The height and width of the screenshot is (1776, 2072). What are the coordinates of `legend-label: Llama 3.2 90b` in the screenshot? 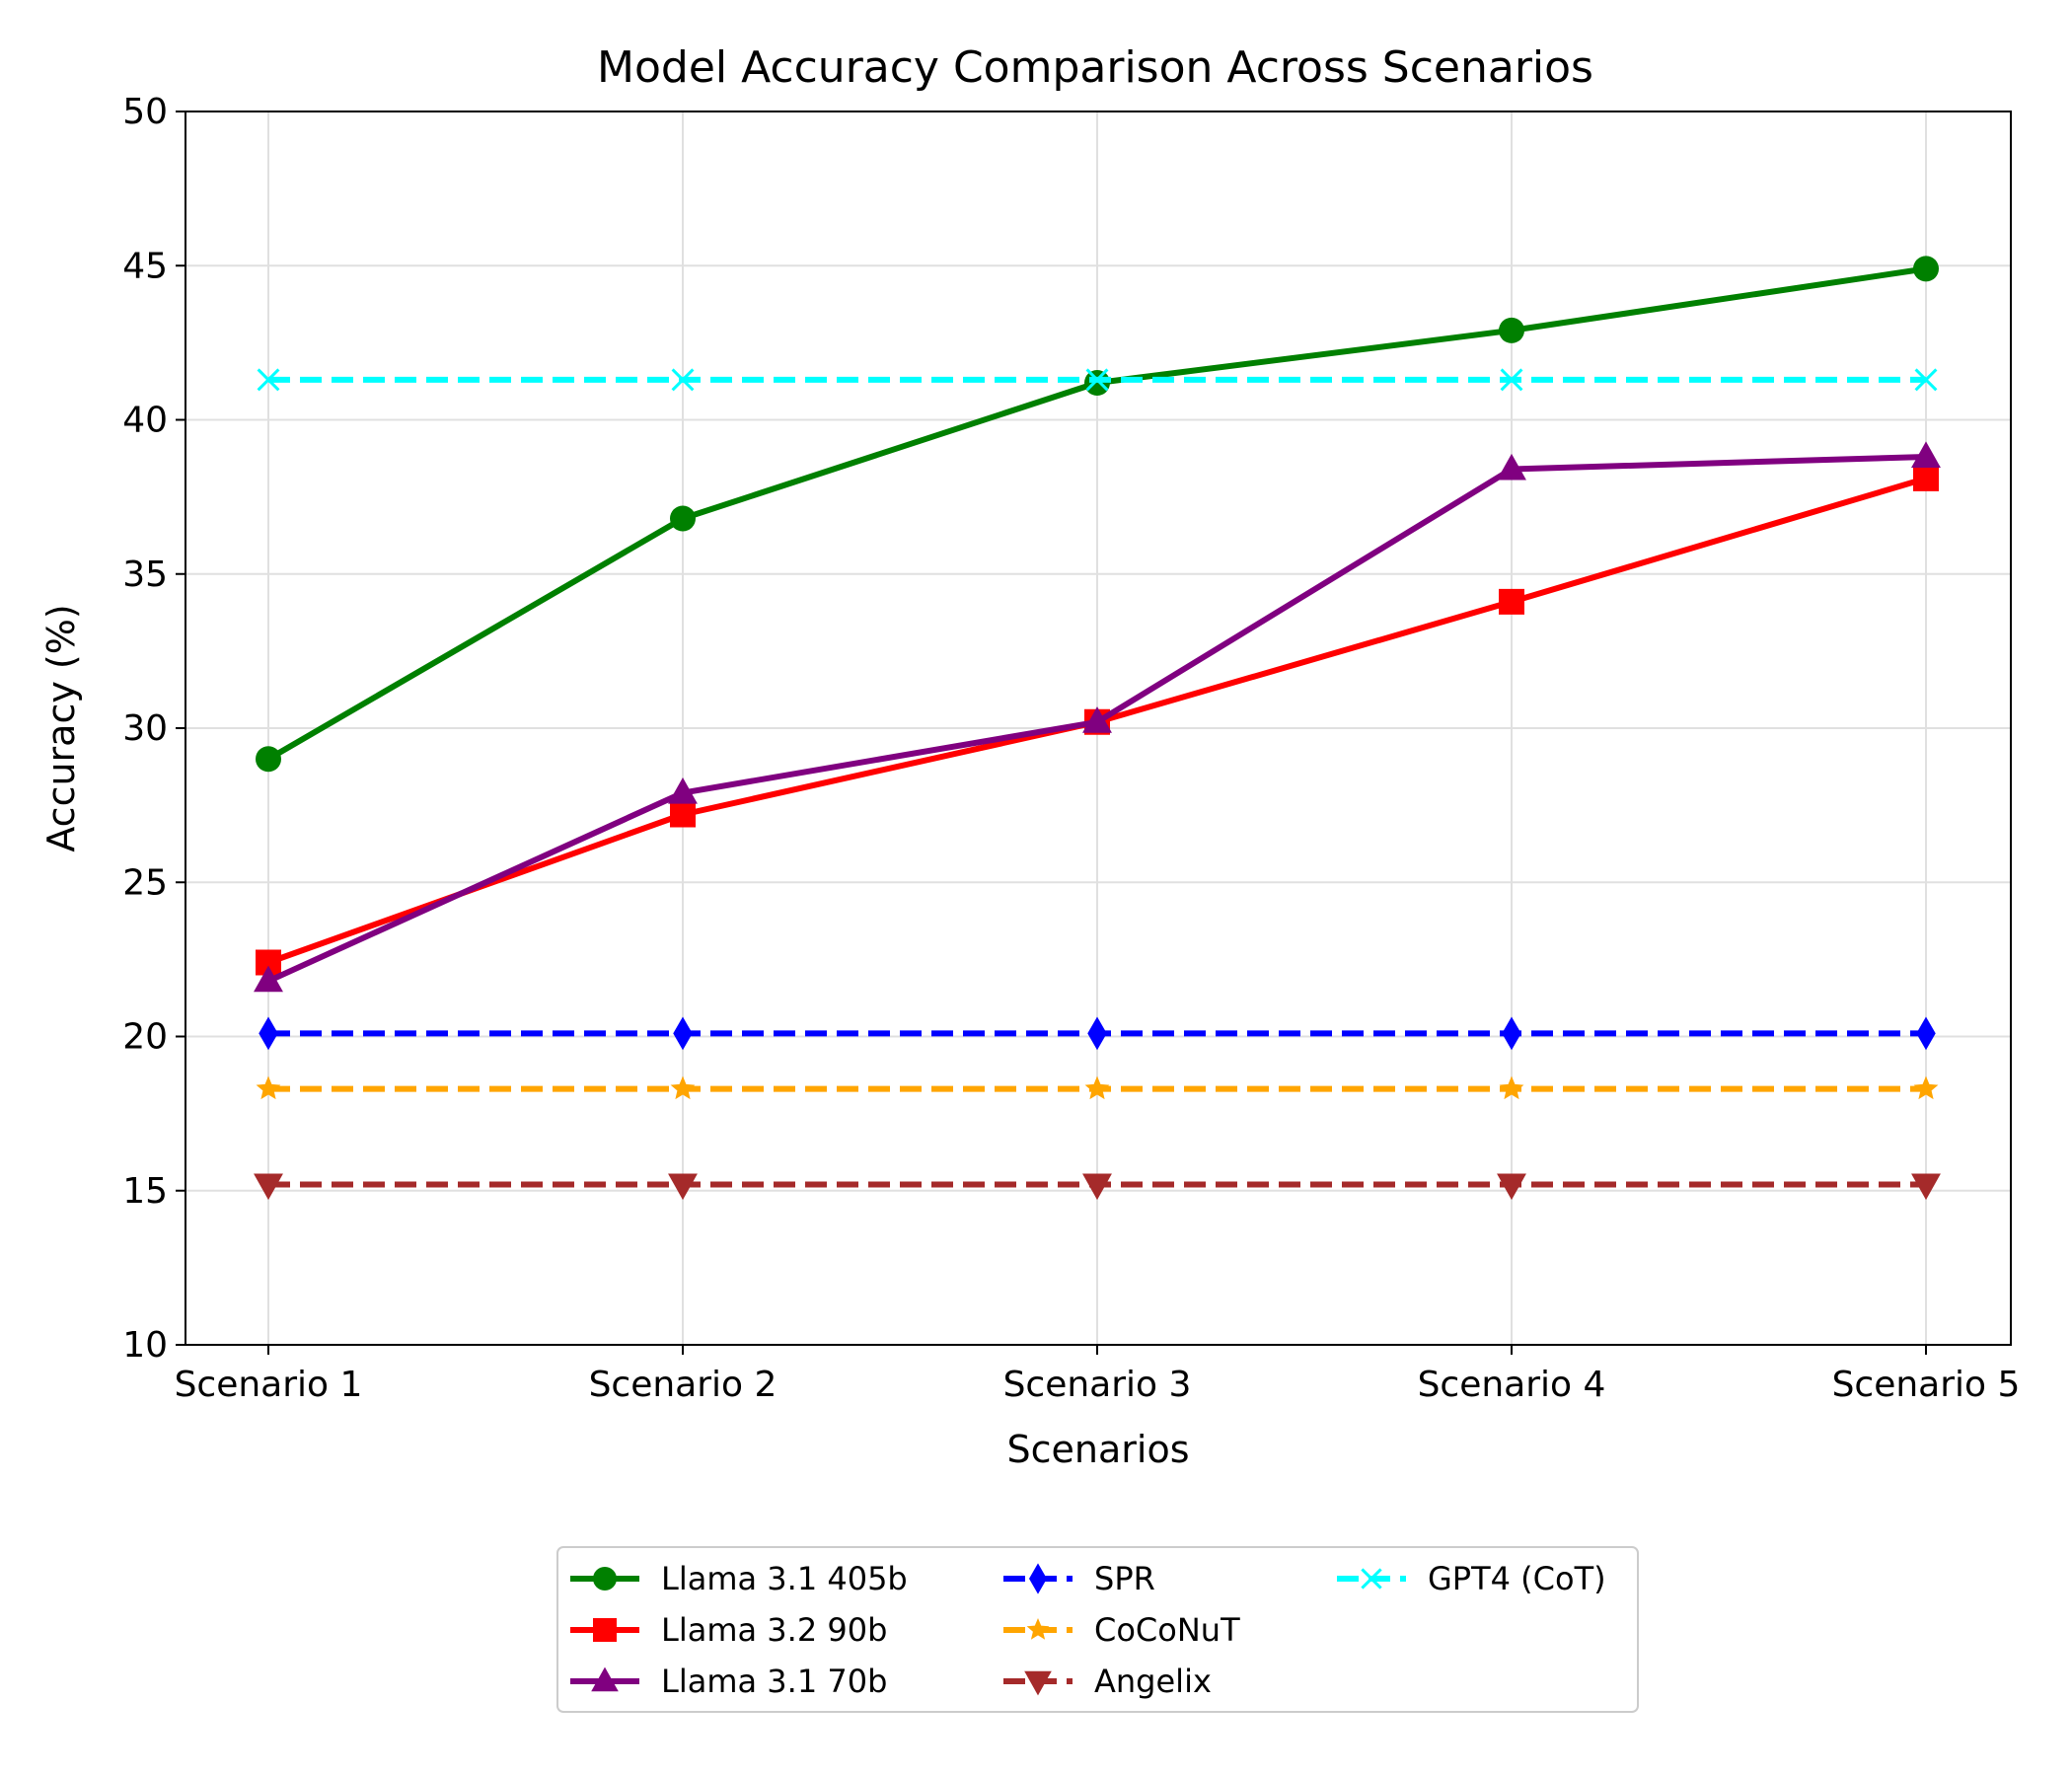 It's located at (774, 1630).